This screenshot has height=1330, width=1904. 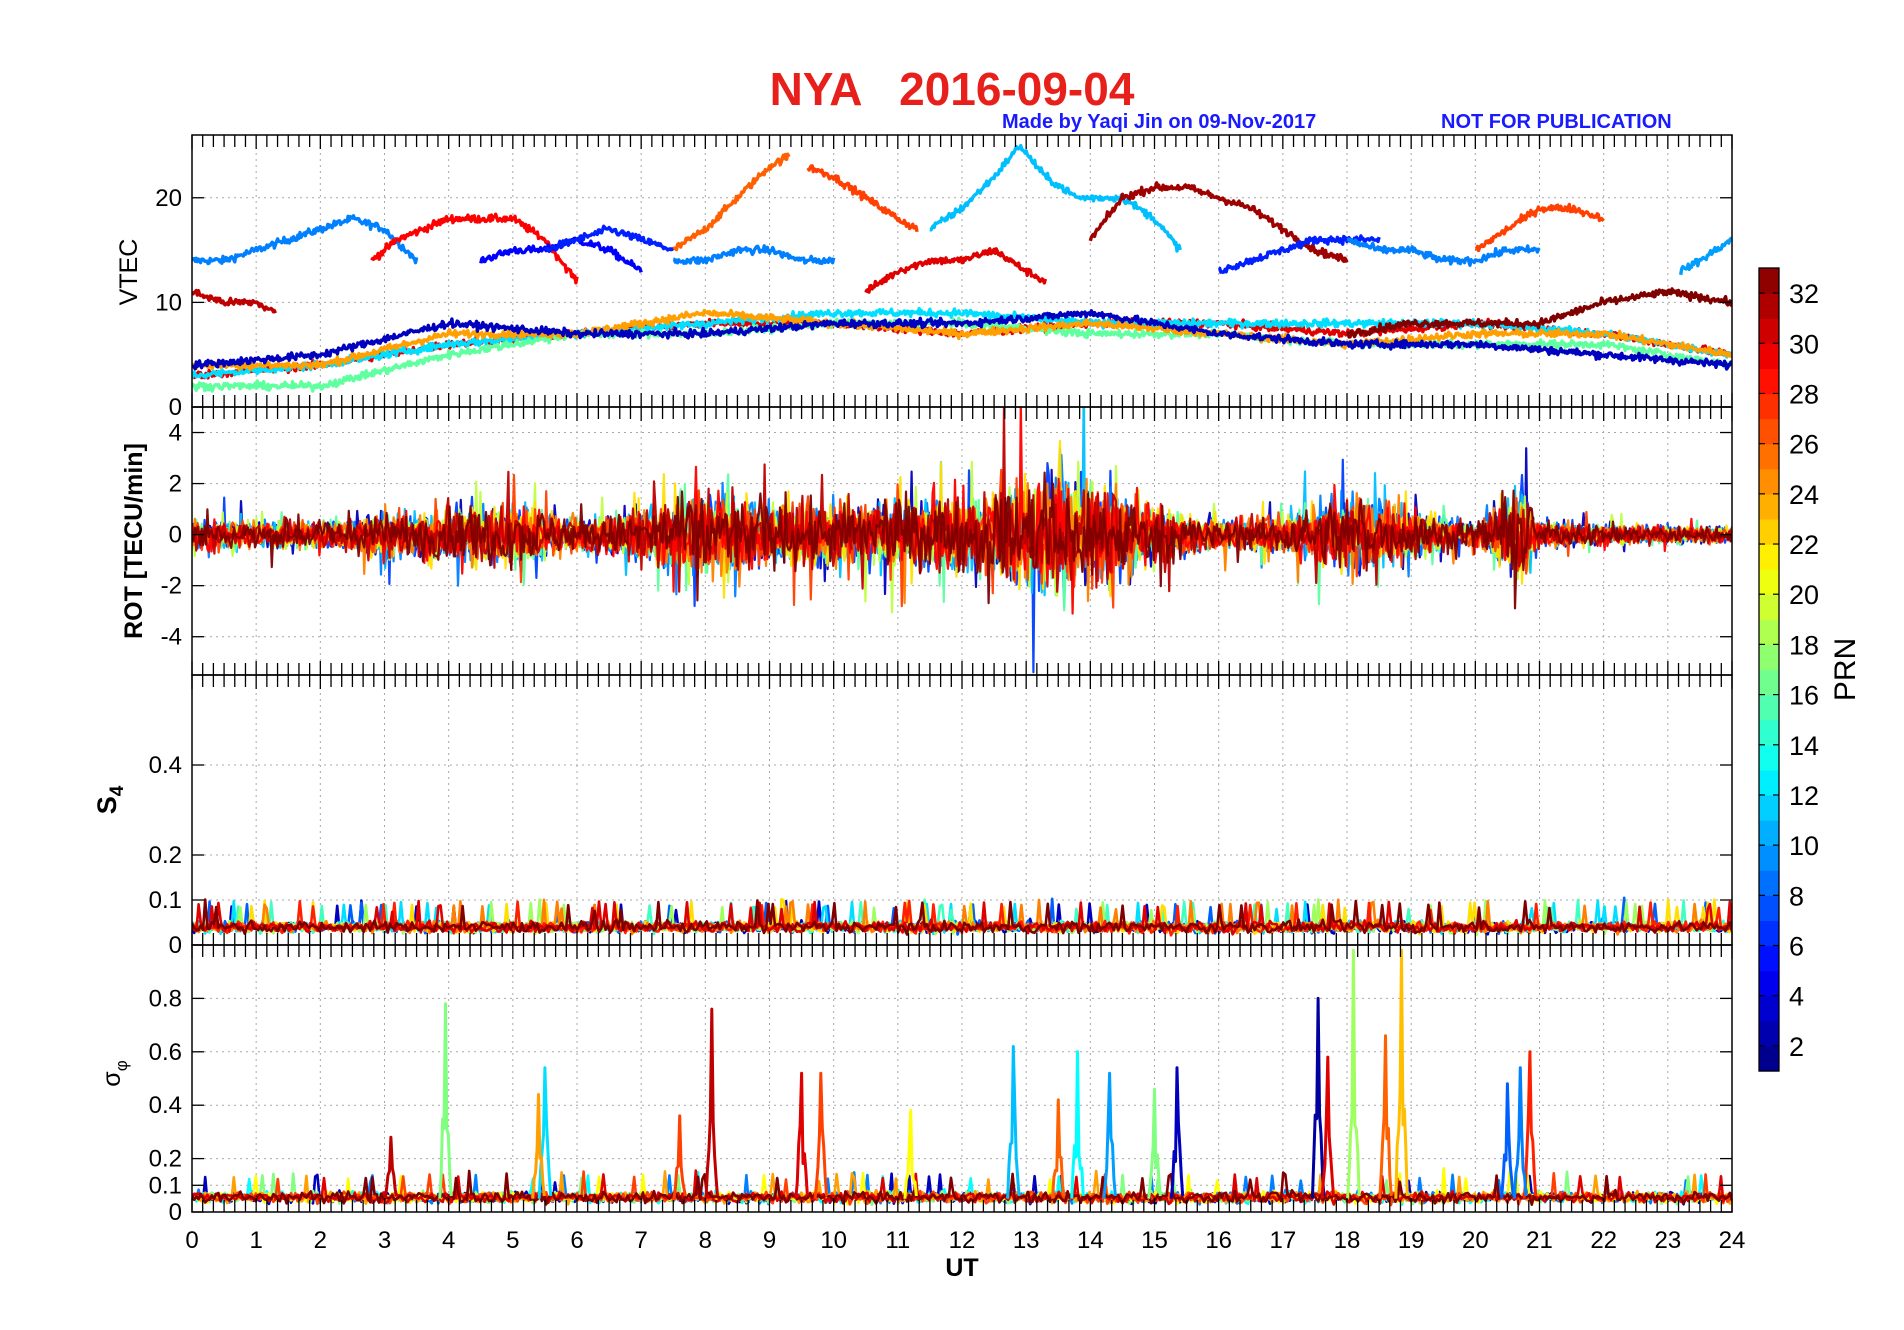 I want to click on colorbar-tick-label: 32, so click(x=1804, y=294).